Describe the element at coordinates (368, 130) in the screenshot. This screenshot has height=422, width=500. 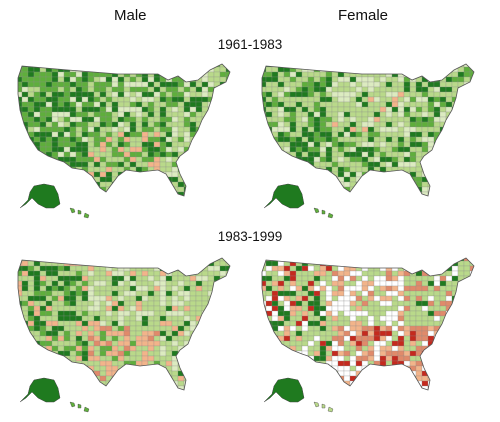
I see `us-border` at that location.